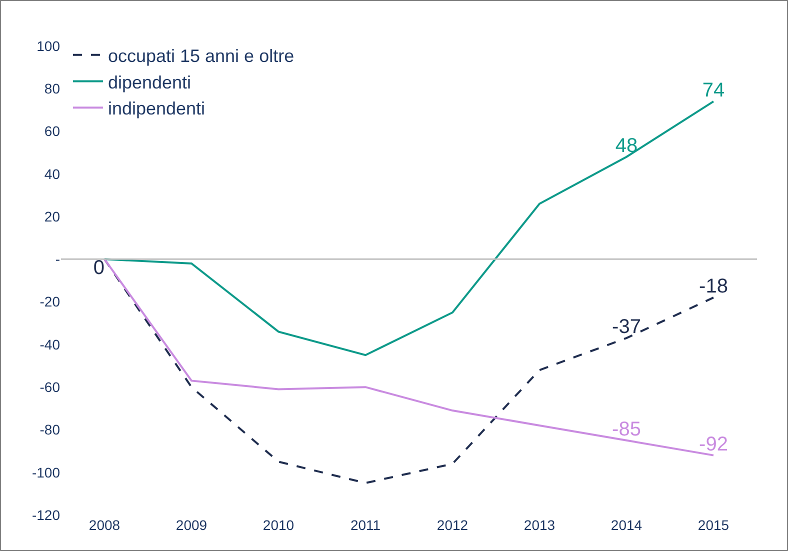 This screenshot has height=551, width=788. Describe the element at coordinates (192, 525) in the screenshot. I see `x-tick-label: 2009` at that location.